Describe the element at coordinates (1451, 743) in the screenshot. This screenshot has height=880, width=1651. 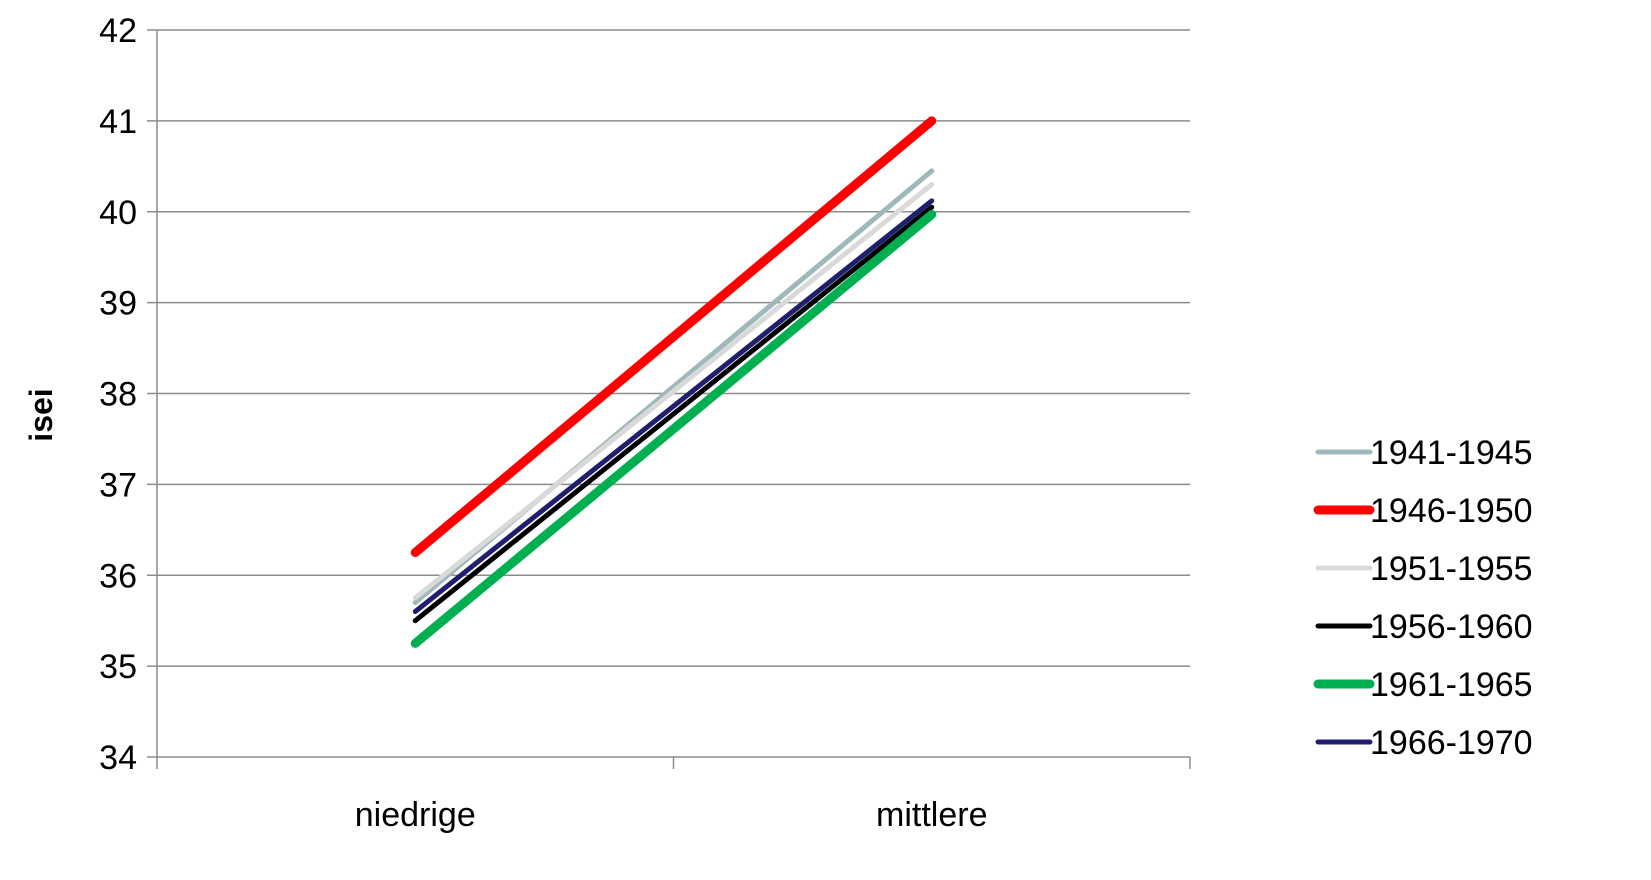
I see `legend-label: 1966-1970` at that location.